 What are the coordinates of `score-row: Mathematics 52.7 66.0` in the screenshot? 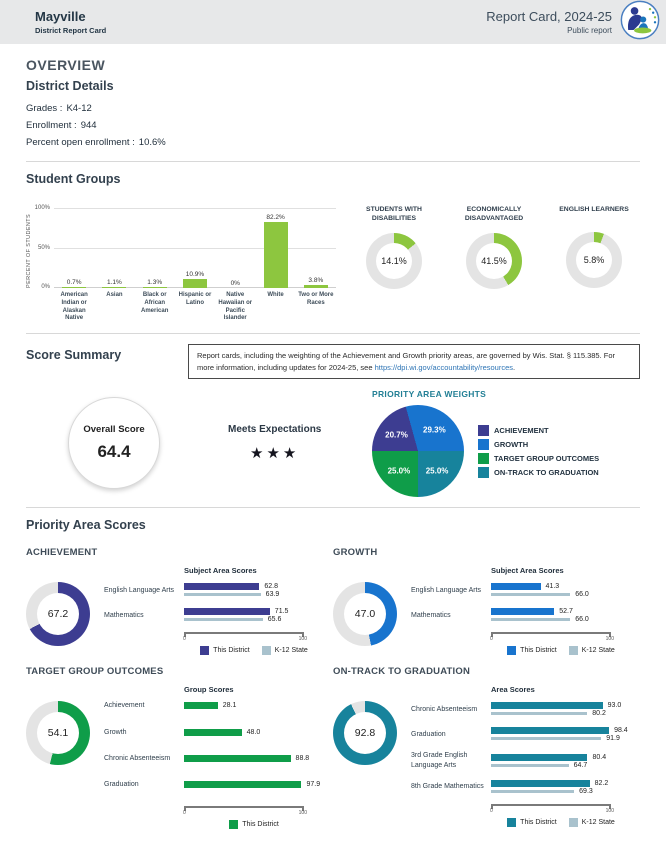 It's located at (521, 615).